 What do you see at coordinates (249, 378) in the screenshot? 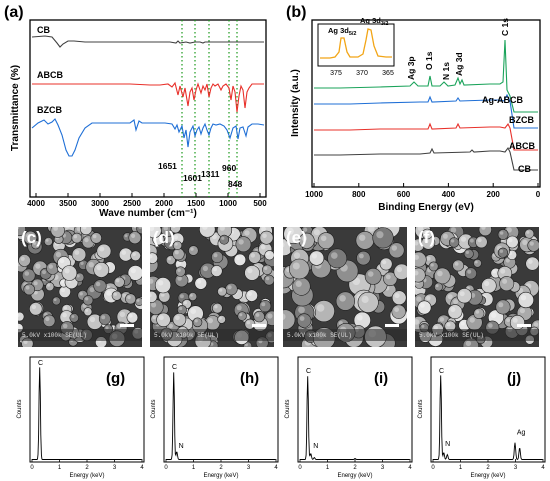
I see `edx-panel-label: (h)` at bounding box center [249, 378].